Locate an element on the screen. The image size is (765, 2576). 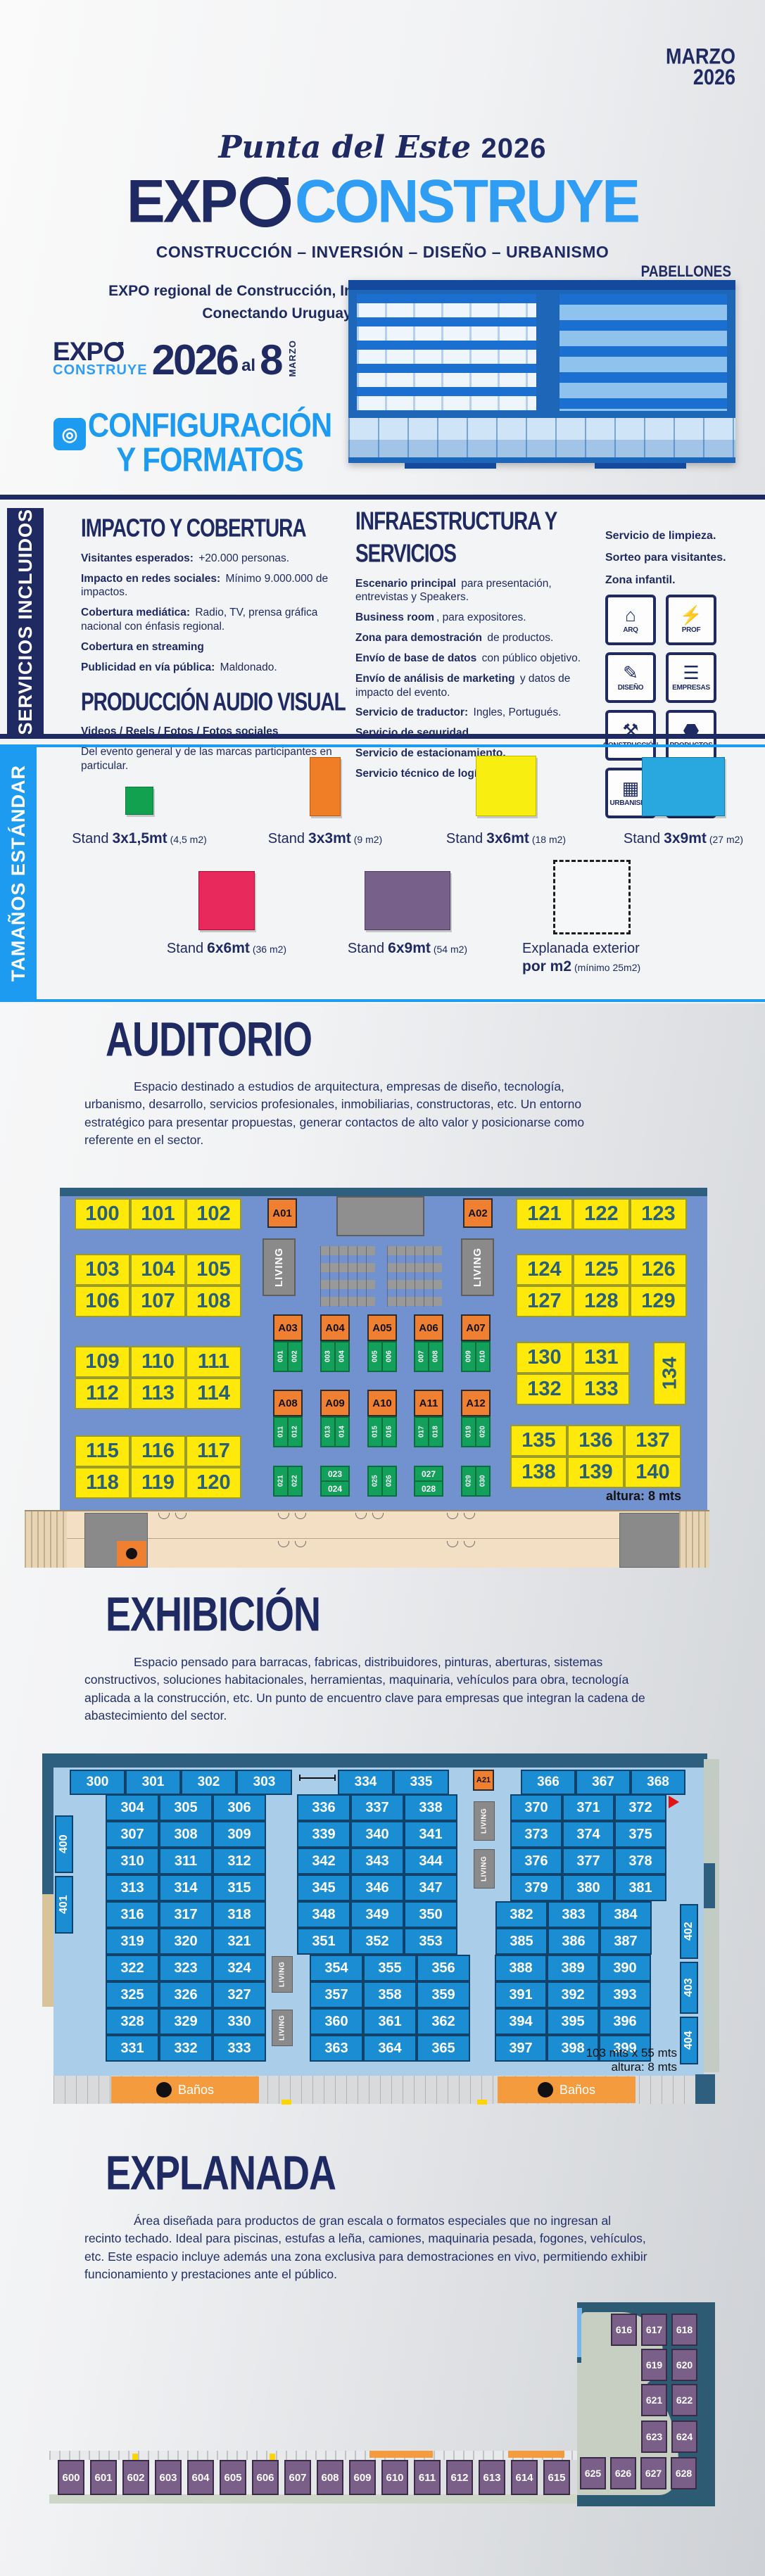
explanada-stand: 607 is located at coordinates (297, 2477).